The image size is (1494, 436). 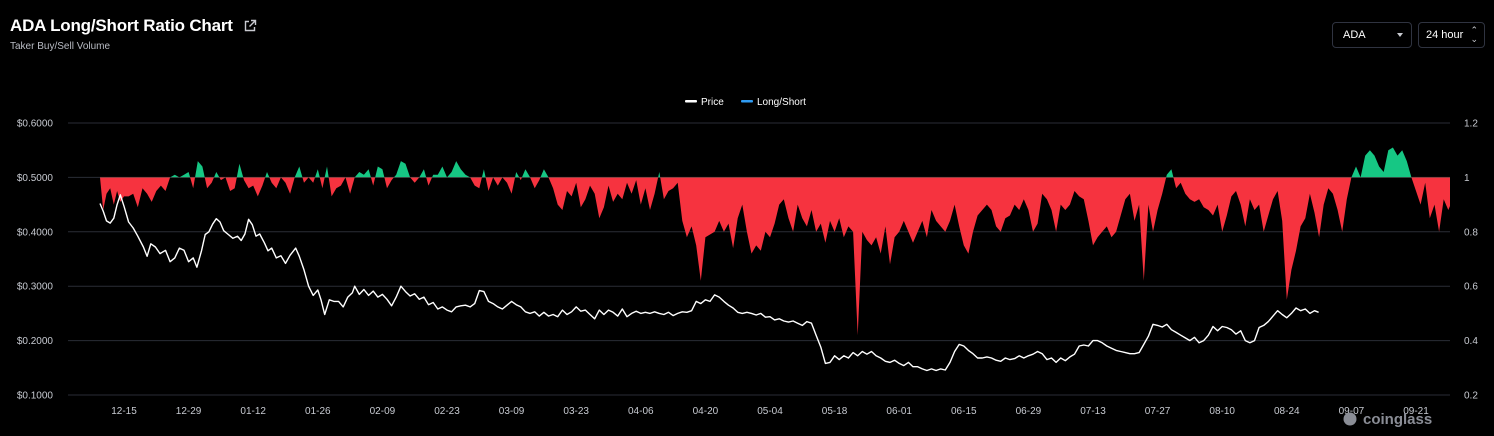 What do you see at coordinates (1158, 411) in the screenshot?
I see `x-tick-label: 07-27` at bounding box center [1158, 411].